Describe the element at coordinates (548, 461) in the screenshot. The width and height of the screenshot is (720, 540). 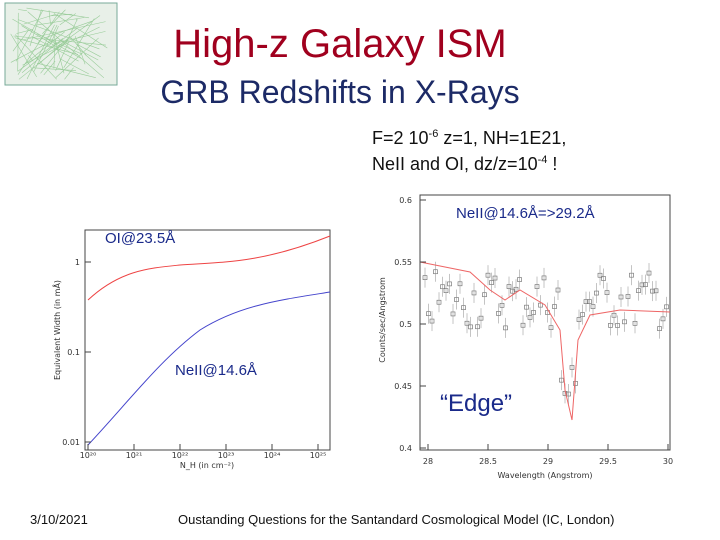
I see `x-tick-label: 29` at that location.